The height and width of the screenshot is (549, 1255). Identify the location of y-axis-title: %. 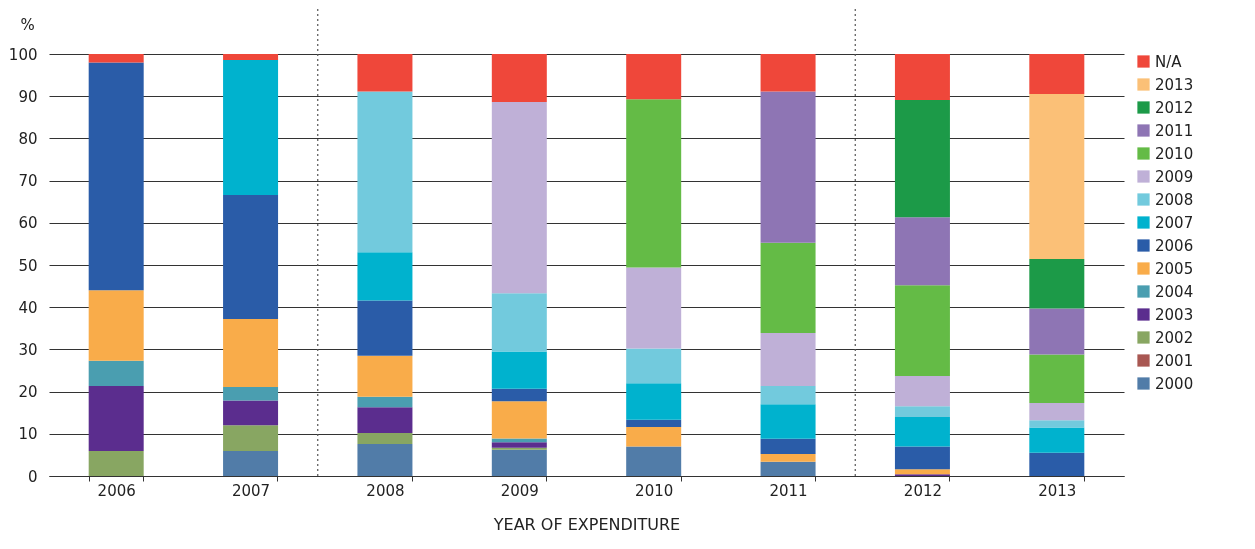
(27, 24).